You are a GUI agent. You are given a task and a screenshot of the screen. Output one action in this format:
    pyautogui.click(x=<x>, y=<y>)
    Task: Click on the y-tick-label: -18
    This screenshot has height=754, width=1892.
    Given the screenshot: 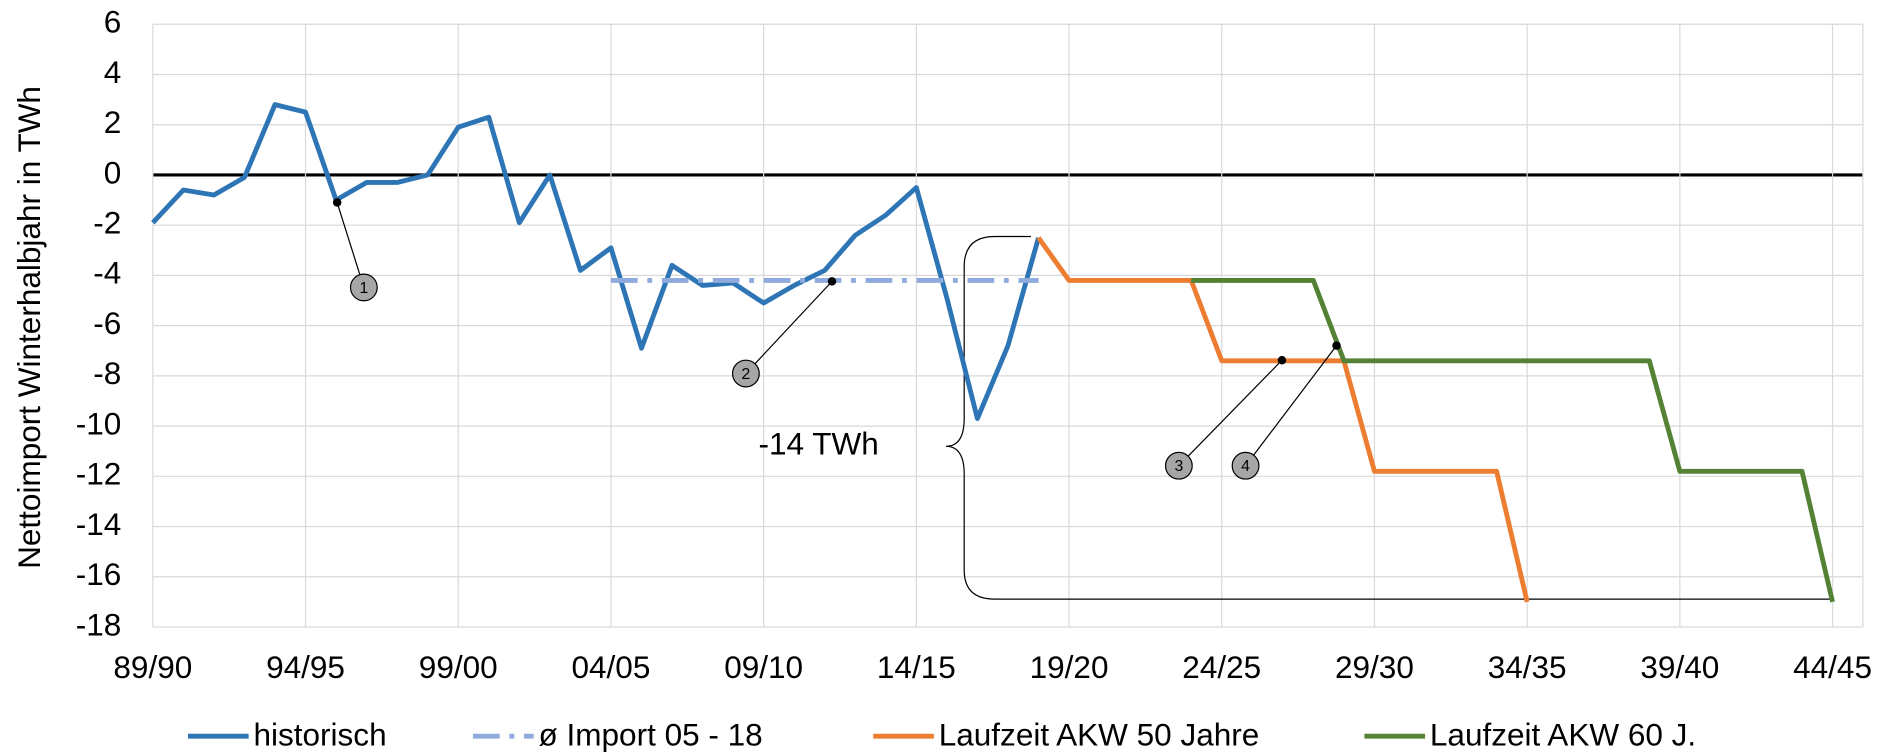 What is the action you would take?
    pyautogui.click(x=99, y=624)
    